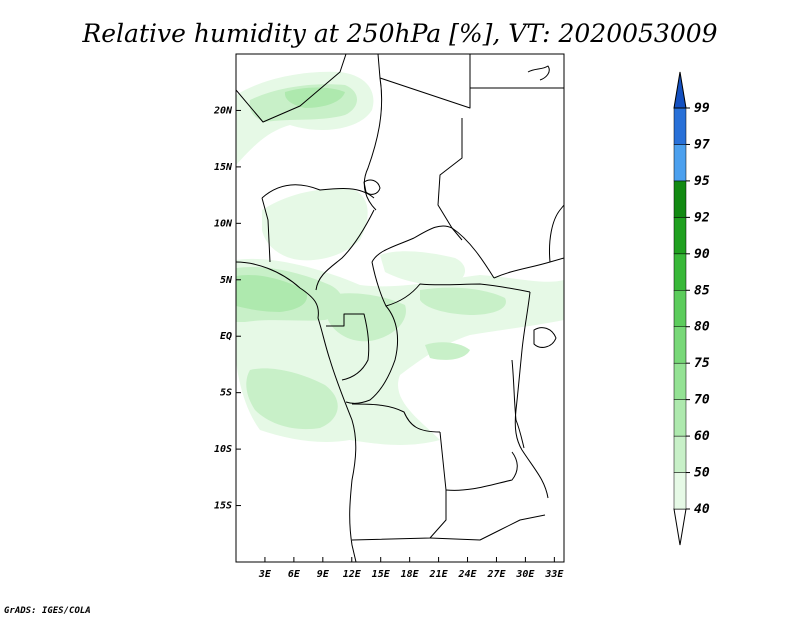 The image size is (800, 618). Describe the element at coordinates (680, 90) in the screenshot. I see `colorbar-upper-cap` at that location.